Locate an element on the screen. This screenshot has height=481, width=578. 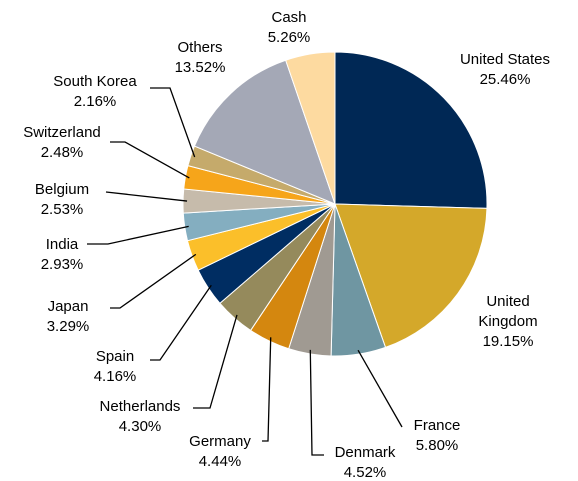
slice-label: Netherlands 4.30% is located at coordinates (140, 417).